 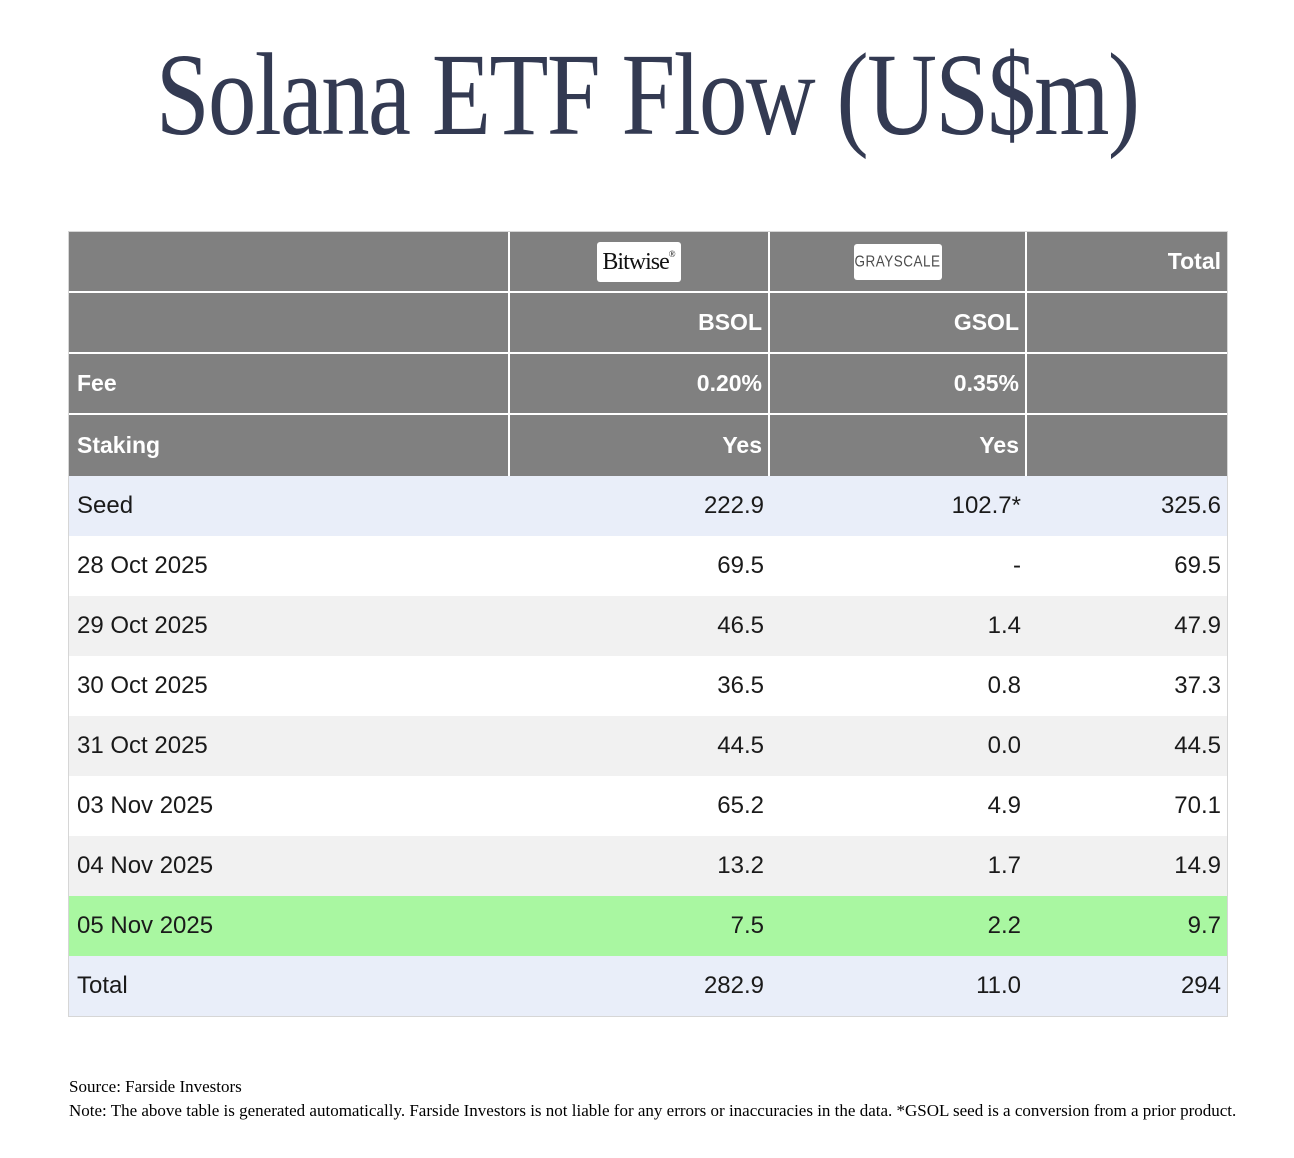 What do you see at coordinates (289, 986) in the screenshot?
I see `row-label: Total` at bounding box center [289, 986].